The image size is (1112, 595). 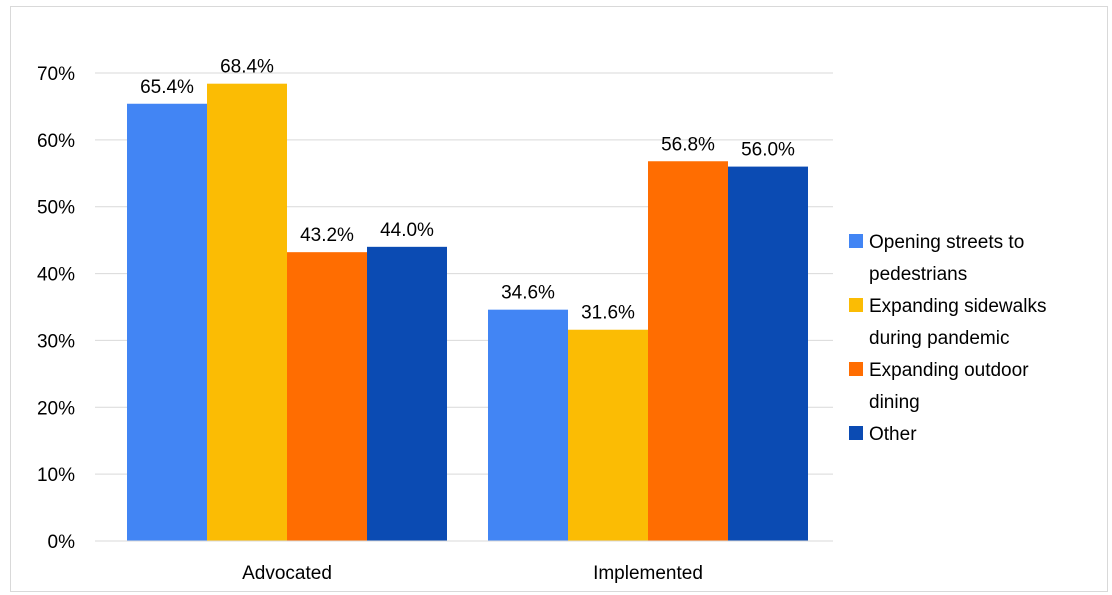 I want to click on data-label: 43.2%, so click(x=327, y=235).